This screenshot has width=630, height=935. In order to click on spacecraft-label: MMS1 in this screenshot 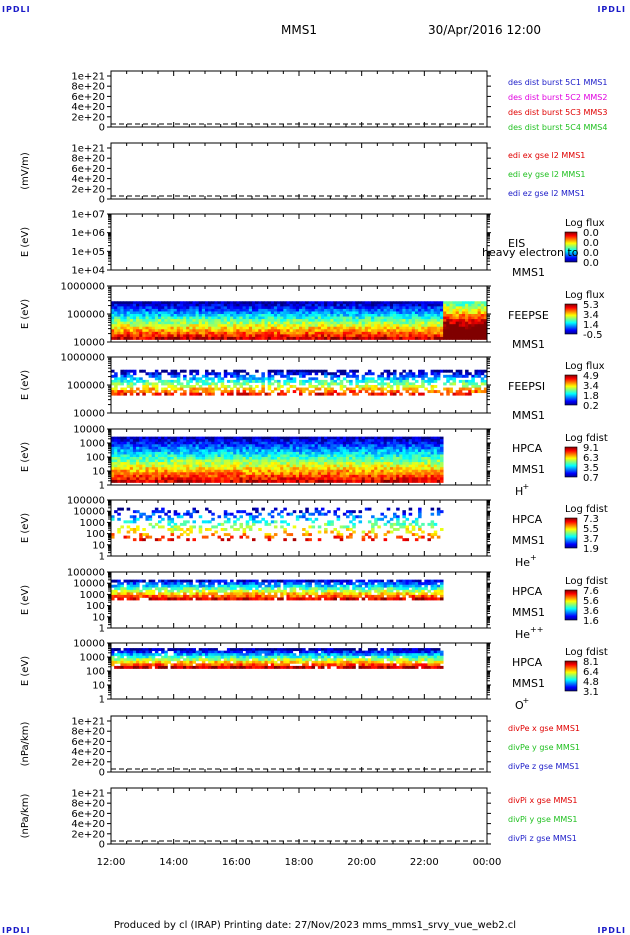, I will do `click(528, 415)`.